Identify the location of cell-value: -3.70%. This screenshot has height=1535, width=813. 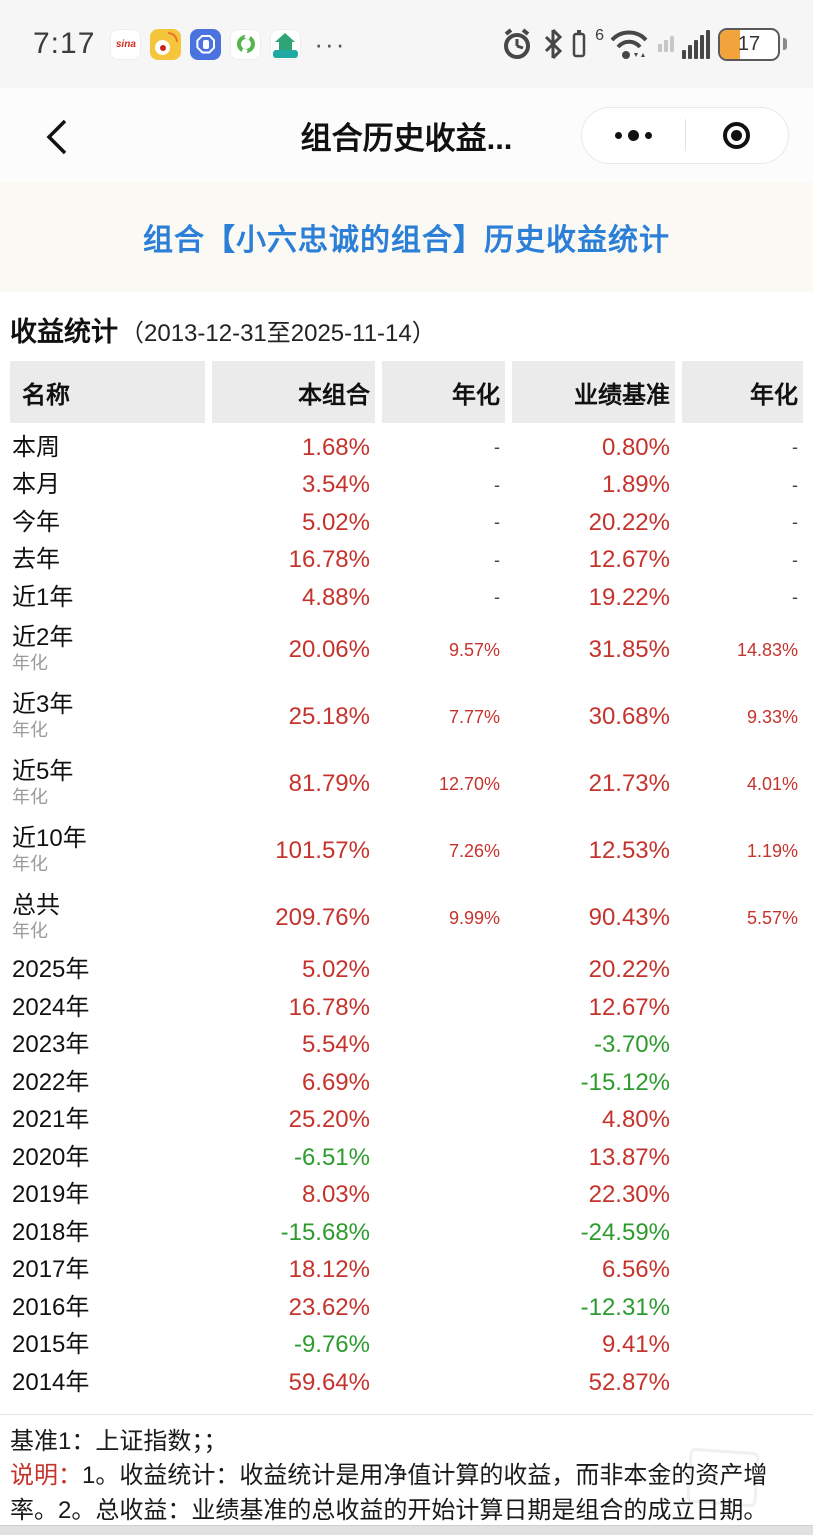
(631, 1045).